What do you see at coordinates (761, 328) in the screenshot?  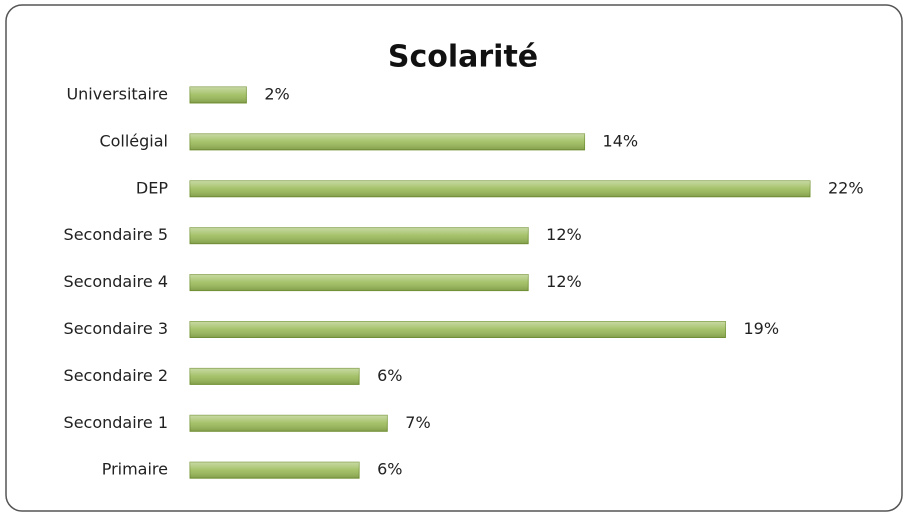 I see `data-label: 19%` at bounding box center [761, 328].